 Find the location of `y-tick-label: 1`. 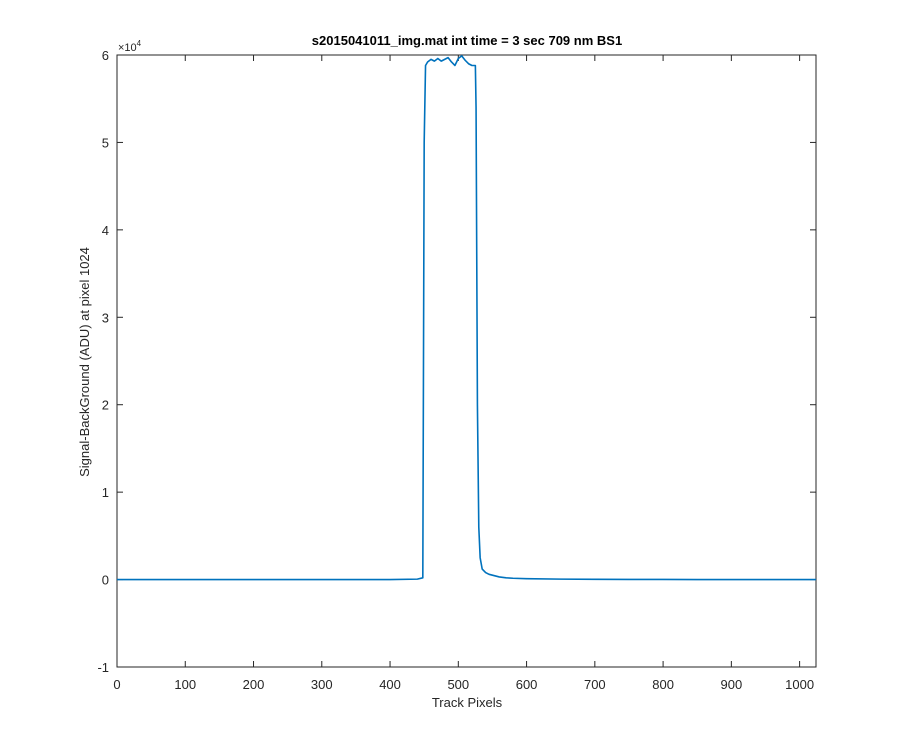

y-tick-label: 1 is located at coordinates (105, 492).